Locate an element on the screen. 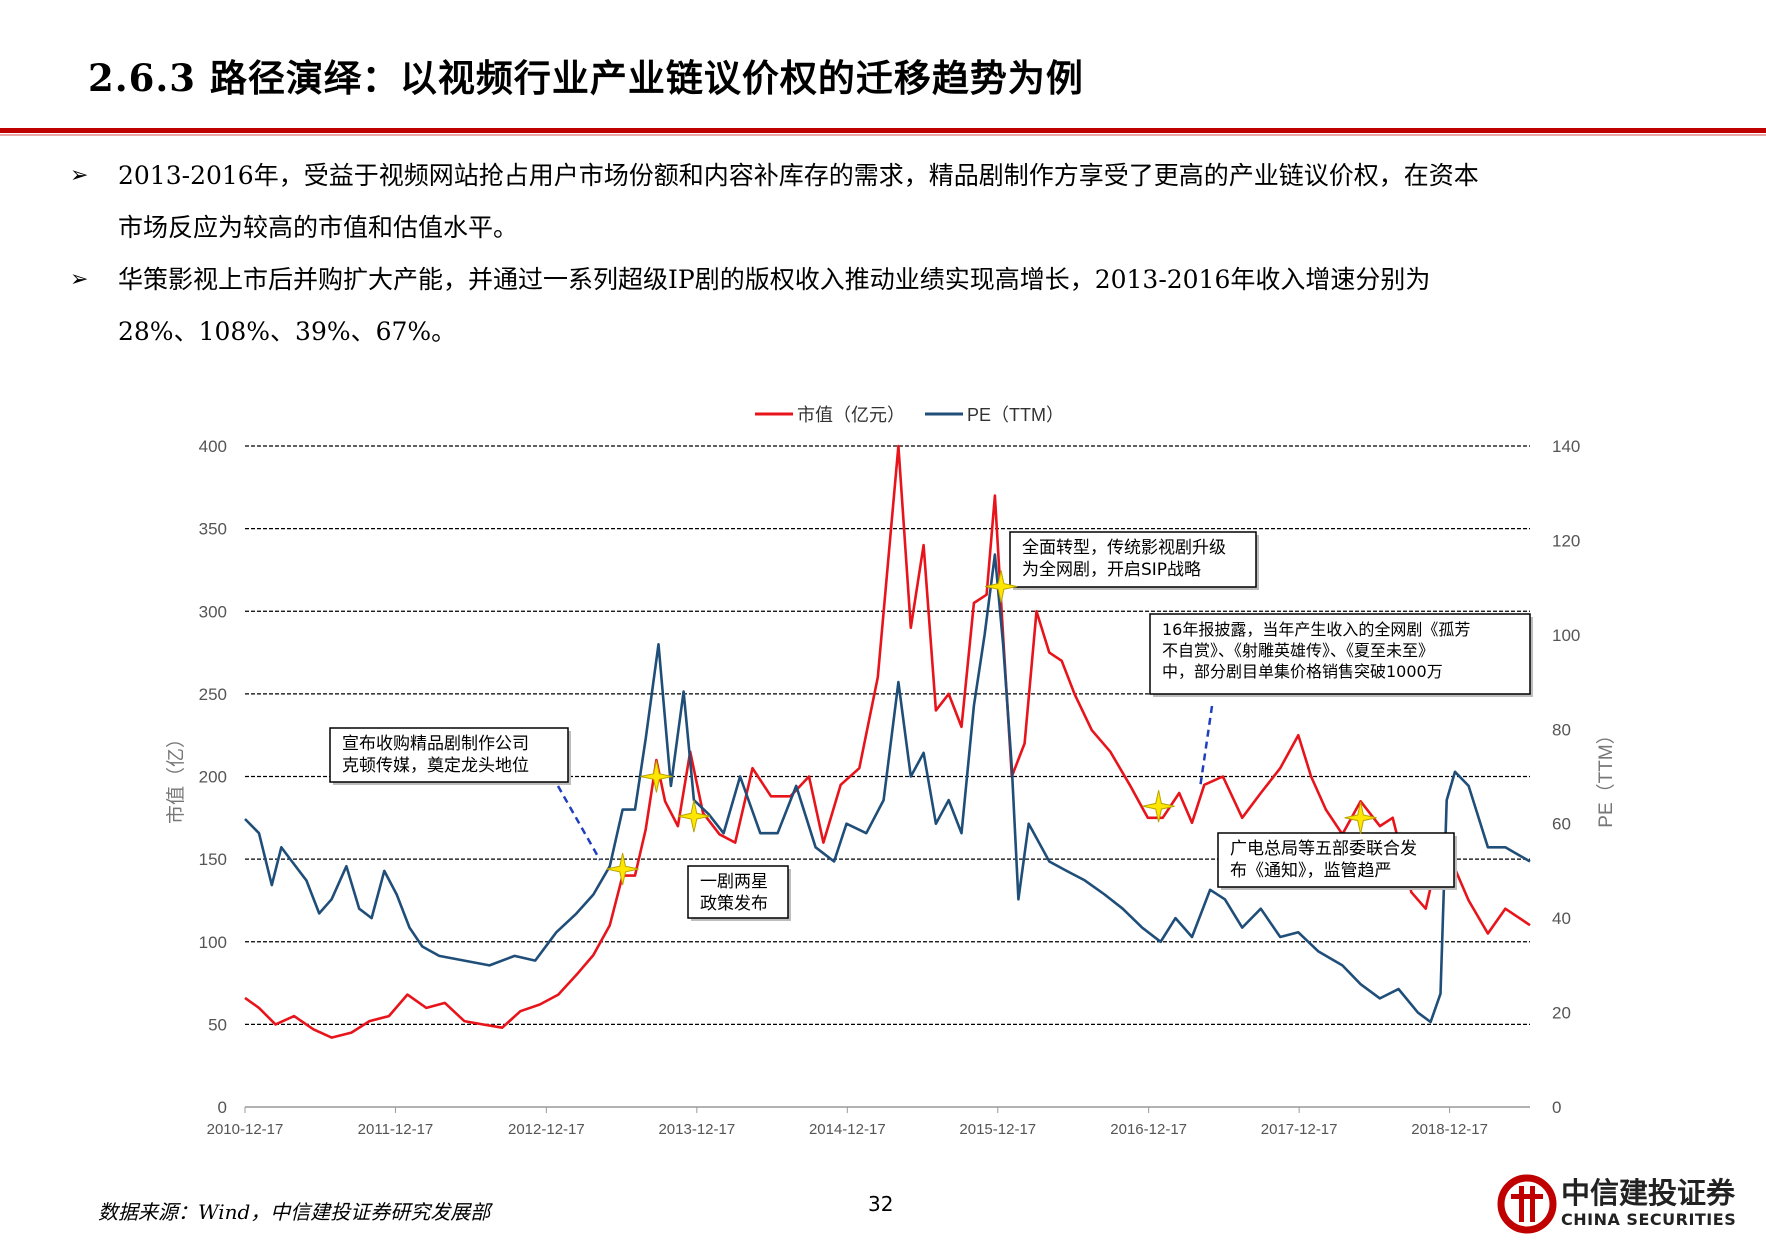 This screenshot has height=1252, width=1766. annotation-text: 不自赏》、《射雕英雄传》、《夏至未至》 is located at coordinates (1298, 650).